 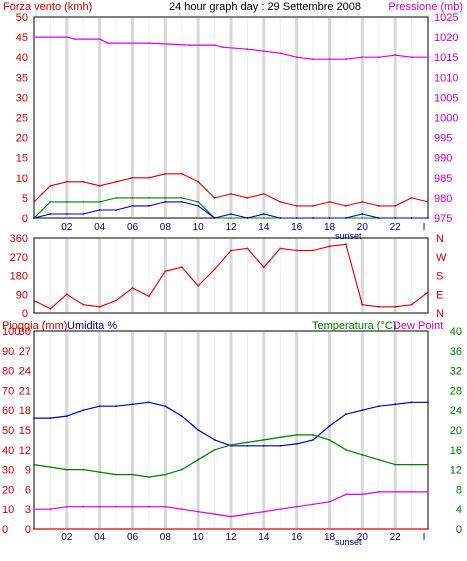 What do you see at coordinates (446, 18) in the screenshot?
I see `pressure-y-tick-label: 1025` at bounding box center [446, 18].